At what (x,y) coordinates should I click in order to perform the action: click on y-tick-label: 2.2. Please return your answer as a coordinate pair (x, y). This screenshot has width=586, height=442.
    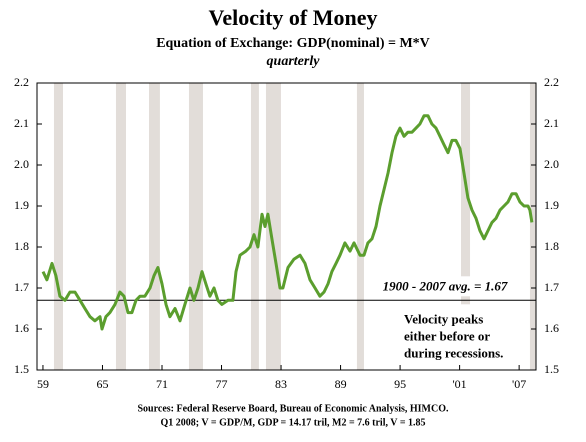
    Looking at the image, I should click on (21, 82).